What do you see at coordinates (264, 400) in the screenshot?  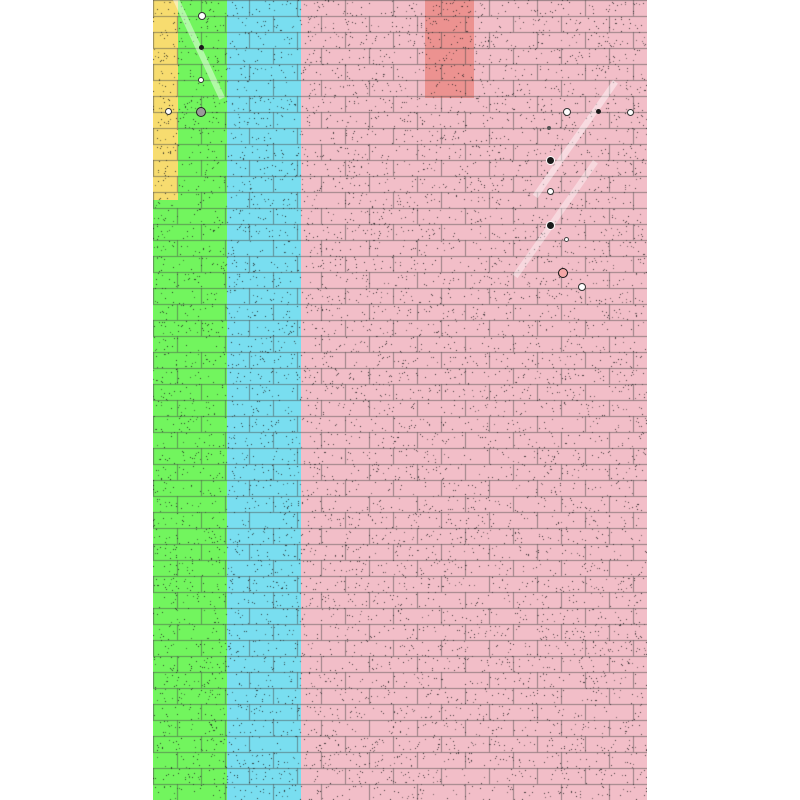 I see `lane-cyan` at bounding box center [264, 400].